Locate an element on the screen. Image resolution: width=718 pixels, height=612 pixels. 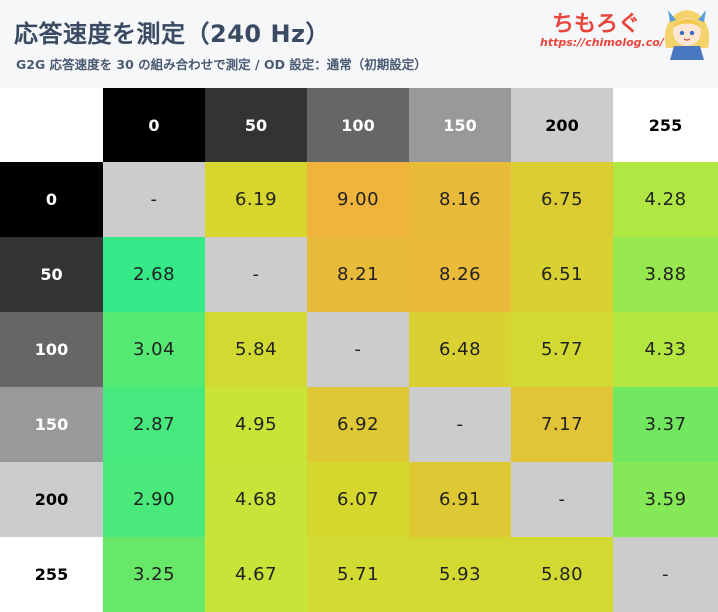
heatmap-cell-255-to-50: 4.67 is located at coordinates (256, 574).